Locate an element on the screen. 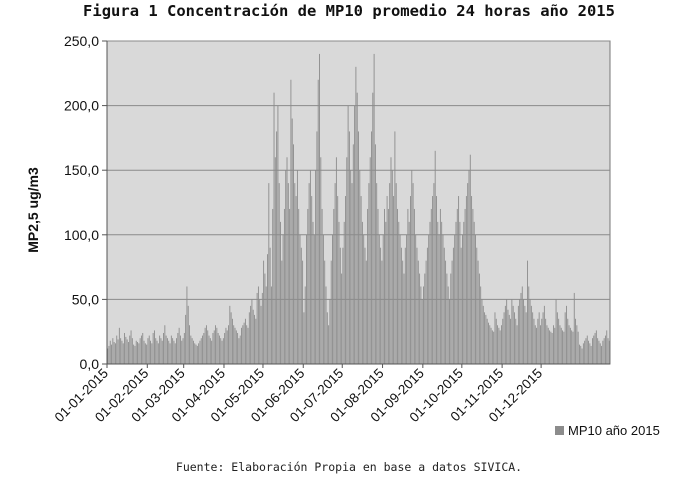 The width and height of the screenshot is (698, 481). y-tick-label: 150,0 is located at coordinates (81, 170).